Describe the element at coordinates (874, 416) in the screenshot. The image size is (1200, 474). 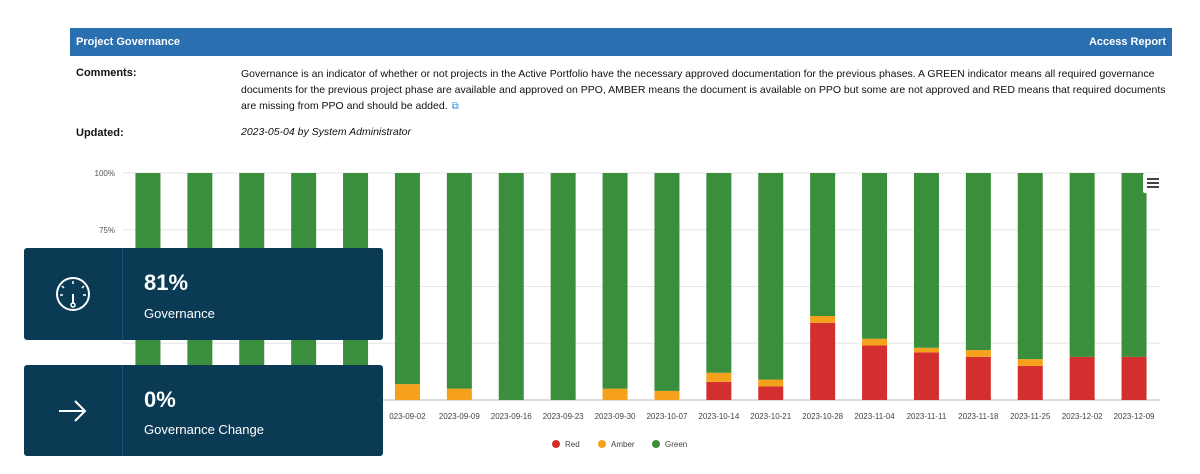
I see `x-tick-label: 2023-11-04` at that location.